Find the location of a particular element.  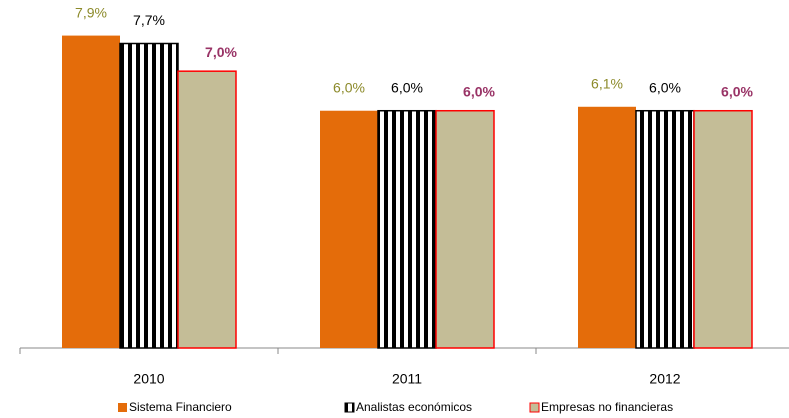

value-label: 7,7% is located at coordinates (149, 20).